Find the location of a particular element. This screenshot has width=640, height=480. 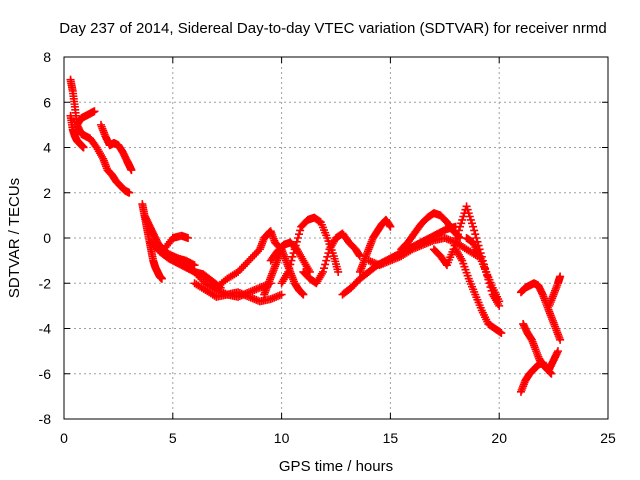

y-tick-label: 0 is located at coordinates (47, 238).